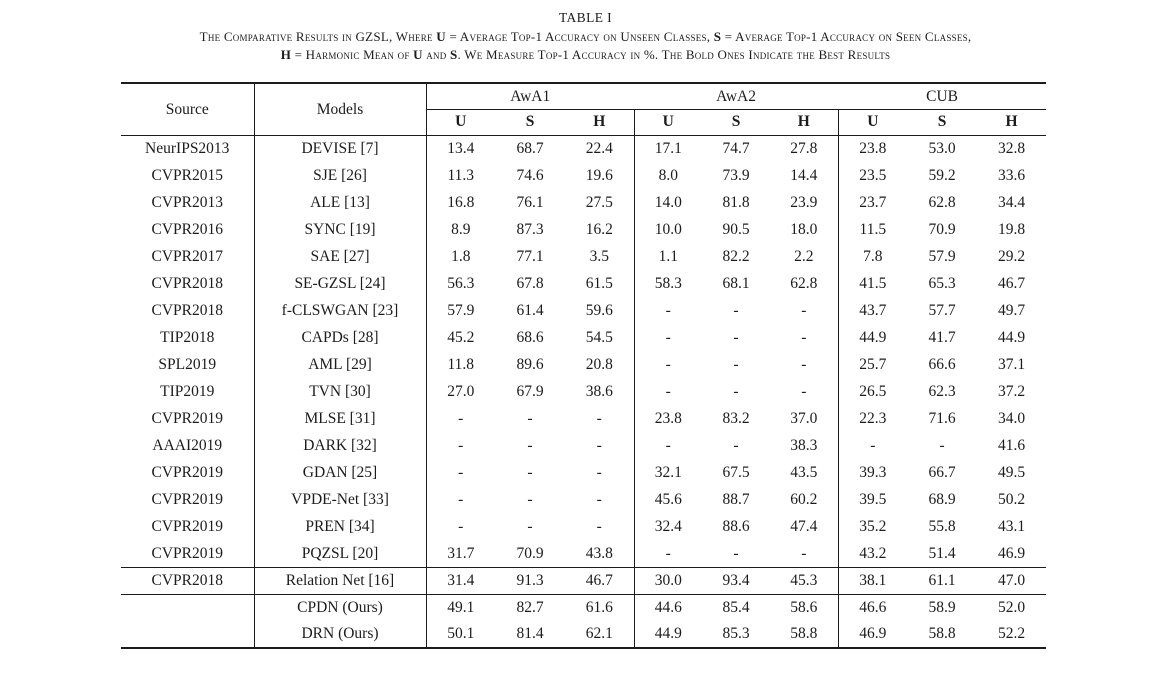  What do you see at coordinates (436, 55) in the screenshot?
I see `caption-segment: and` at bounding box center [436, 55].